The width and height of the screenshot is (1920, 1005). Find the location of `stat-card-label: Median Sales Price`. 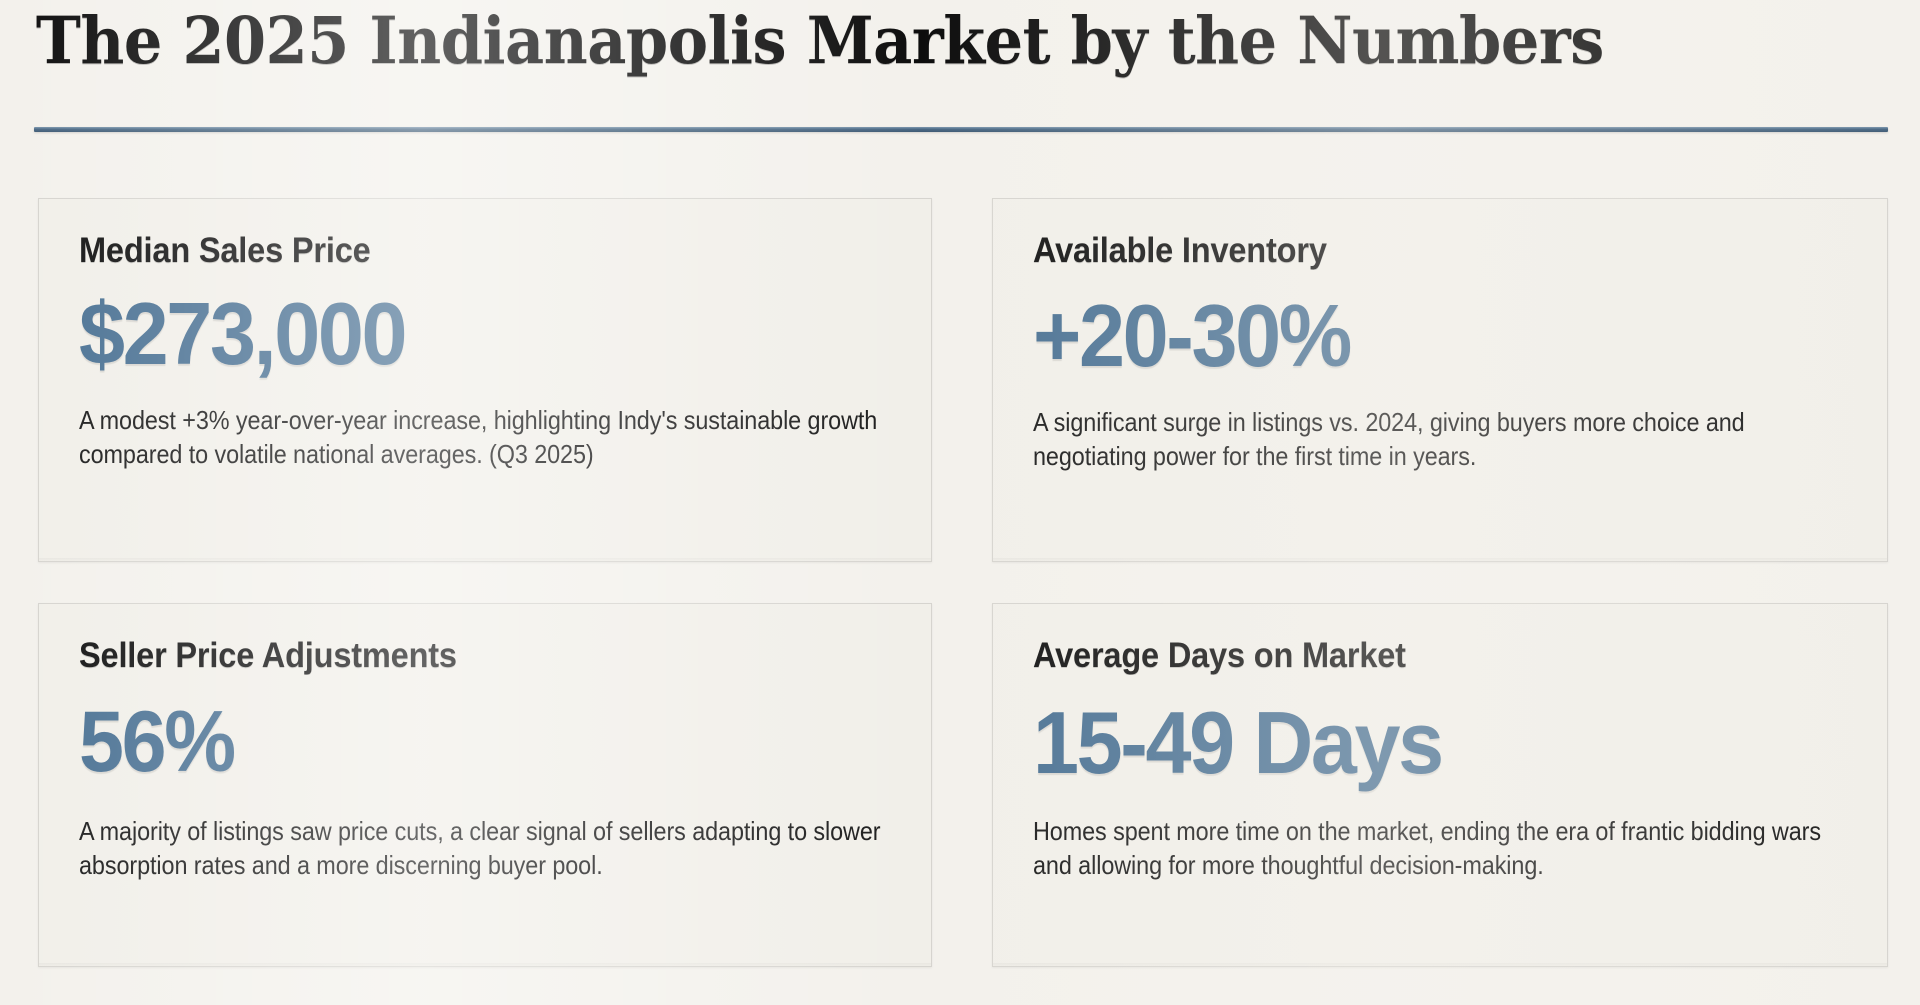

stat-card-label: Median Sales Price is located at coordinates (225, 250).